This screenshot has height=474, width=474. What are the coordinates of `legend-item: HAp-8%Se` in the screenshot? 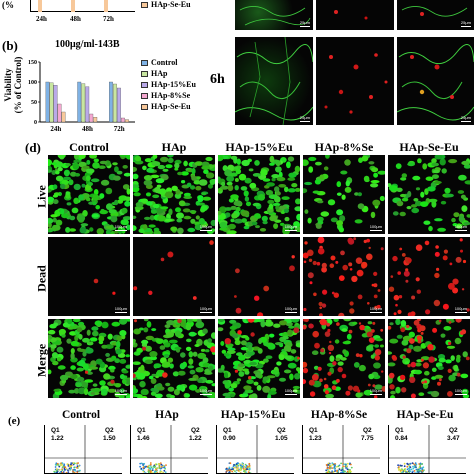 It's located at (165, 95).